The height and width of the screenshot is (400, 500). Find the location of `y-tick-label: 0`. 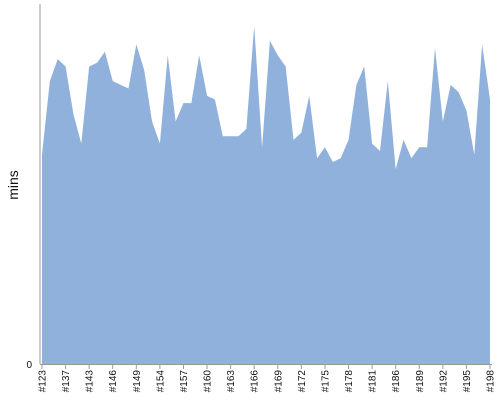

y-tick-label: 0 is located at coordinates (29, 365).